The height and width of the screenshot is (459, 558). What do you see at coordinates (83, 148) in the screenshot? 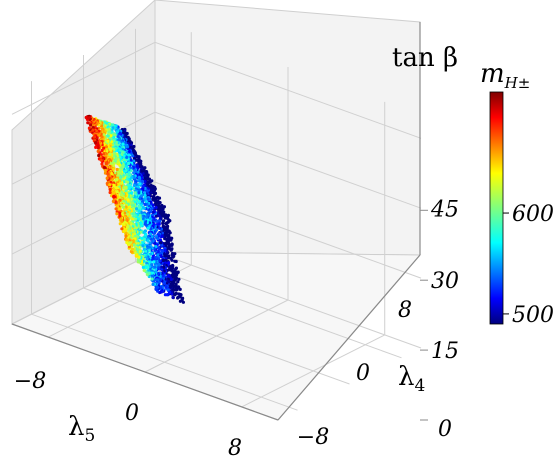
I see `grid-line-z` at bounding box center [83, 148].